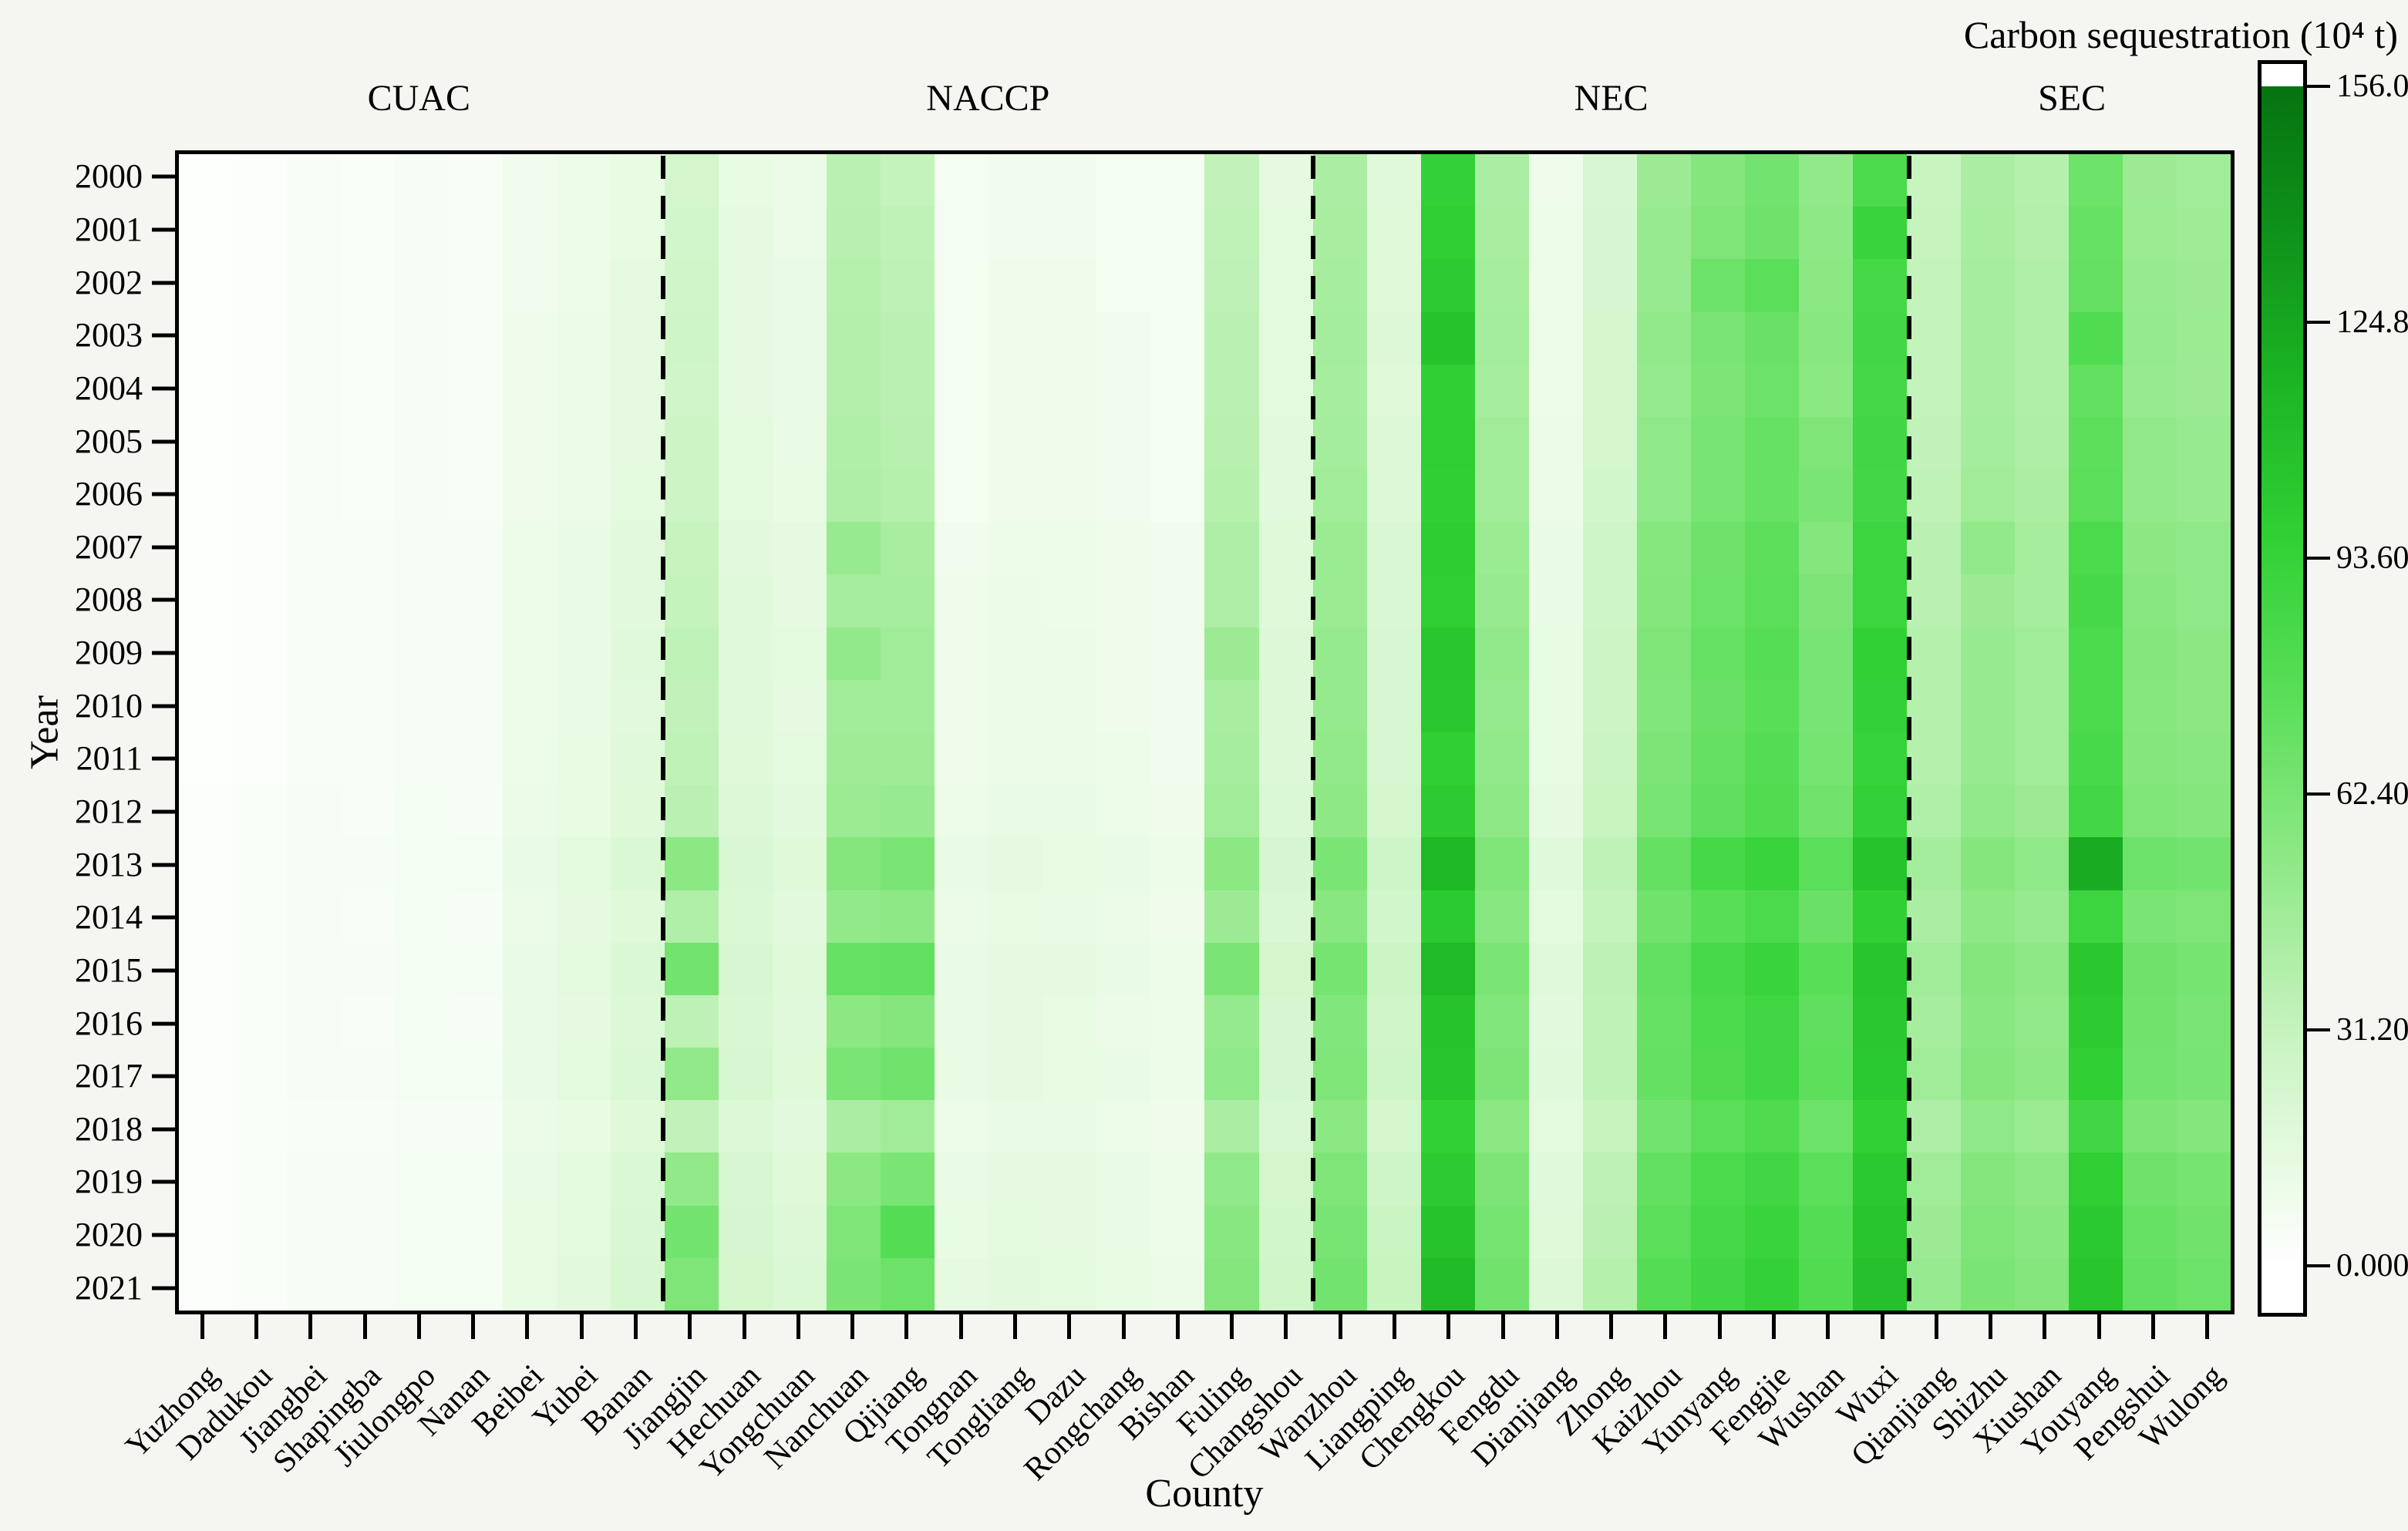 This screenshot has width=2408, height=1531. Describe the element at coordinates (109, 441) in the screenshot. I see `y-tick-label: 2005` at that location.